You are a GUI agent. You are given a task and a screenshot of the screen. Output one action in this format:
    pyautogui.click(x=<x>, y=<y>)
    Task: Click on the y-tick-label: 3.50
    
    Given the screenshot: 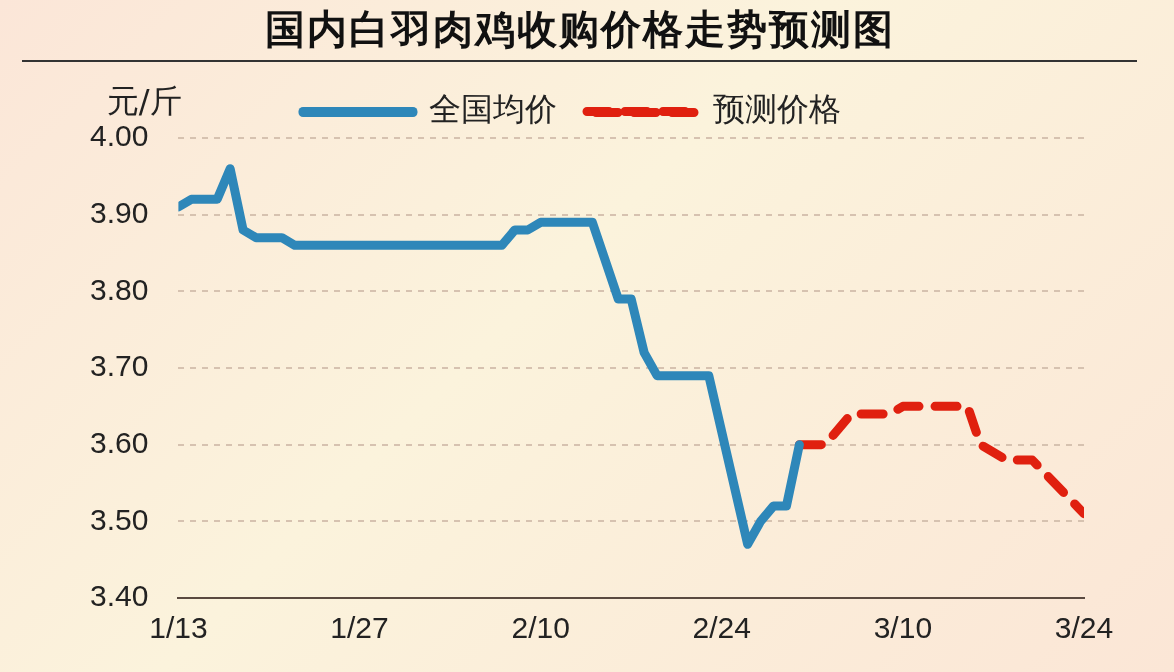 What is the action you would take?
    pyautogui.click(x=119, y=519)
    